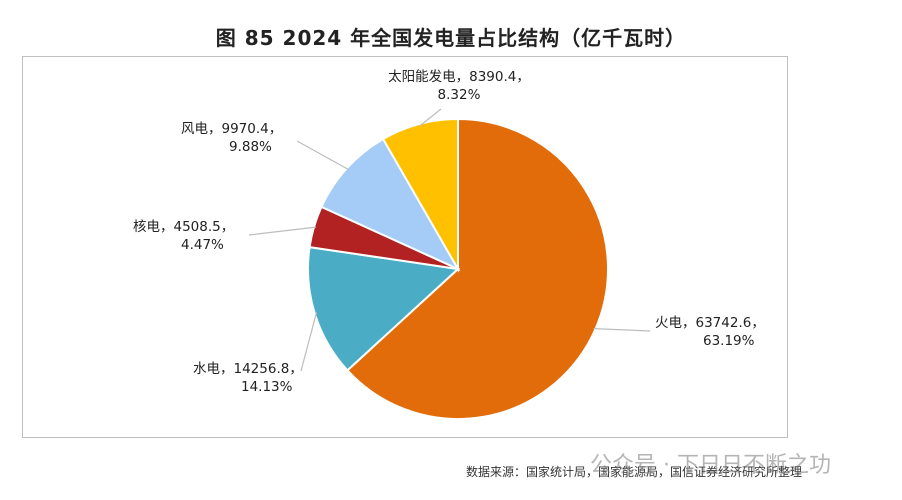  Describe the element at coordinates (451, 38) in the screenshot. I see `chart-title: 图 85 2024 年全国发电量占比结构（亿千瓦时）` at that location.